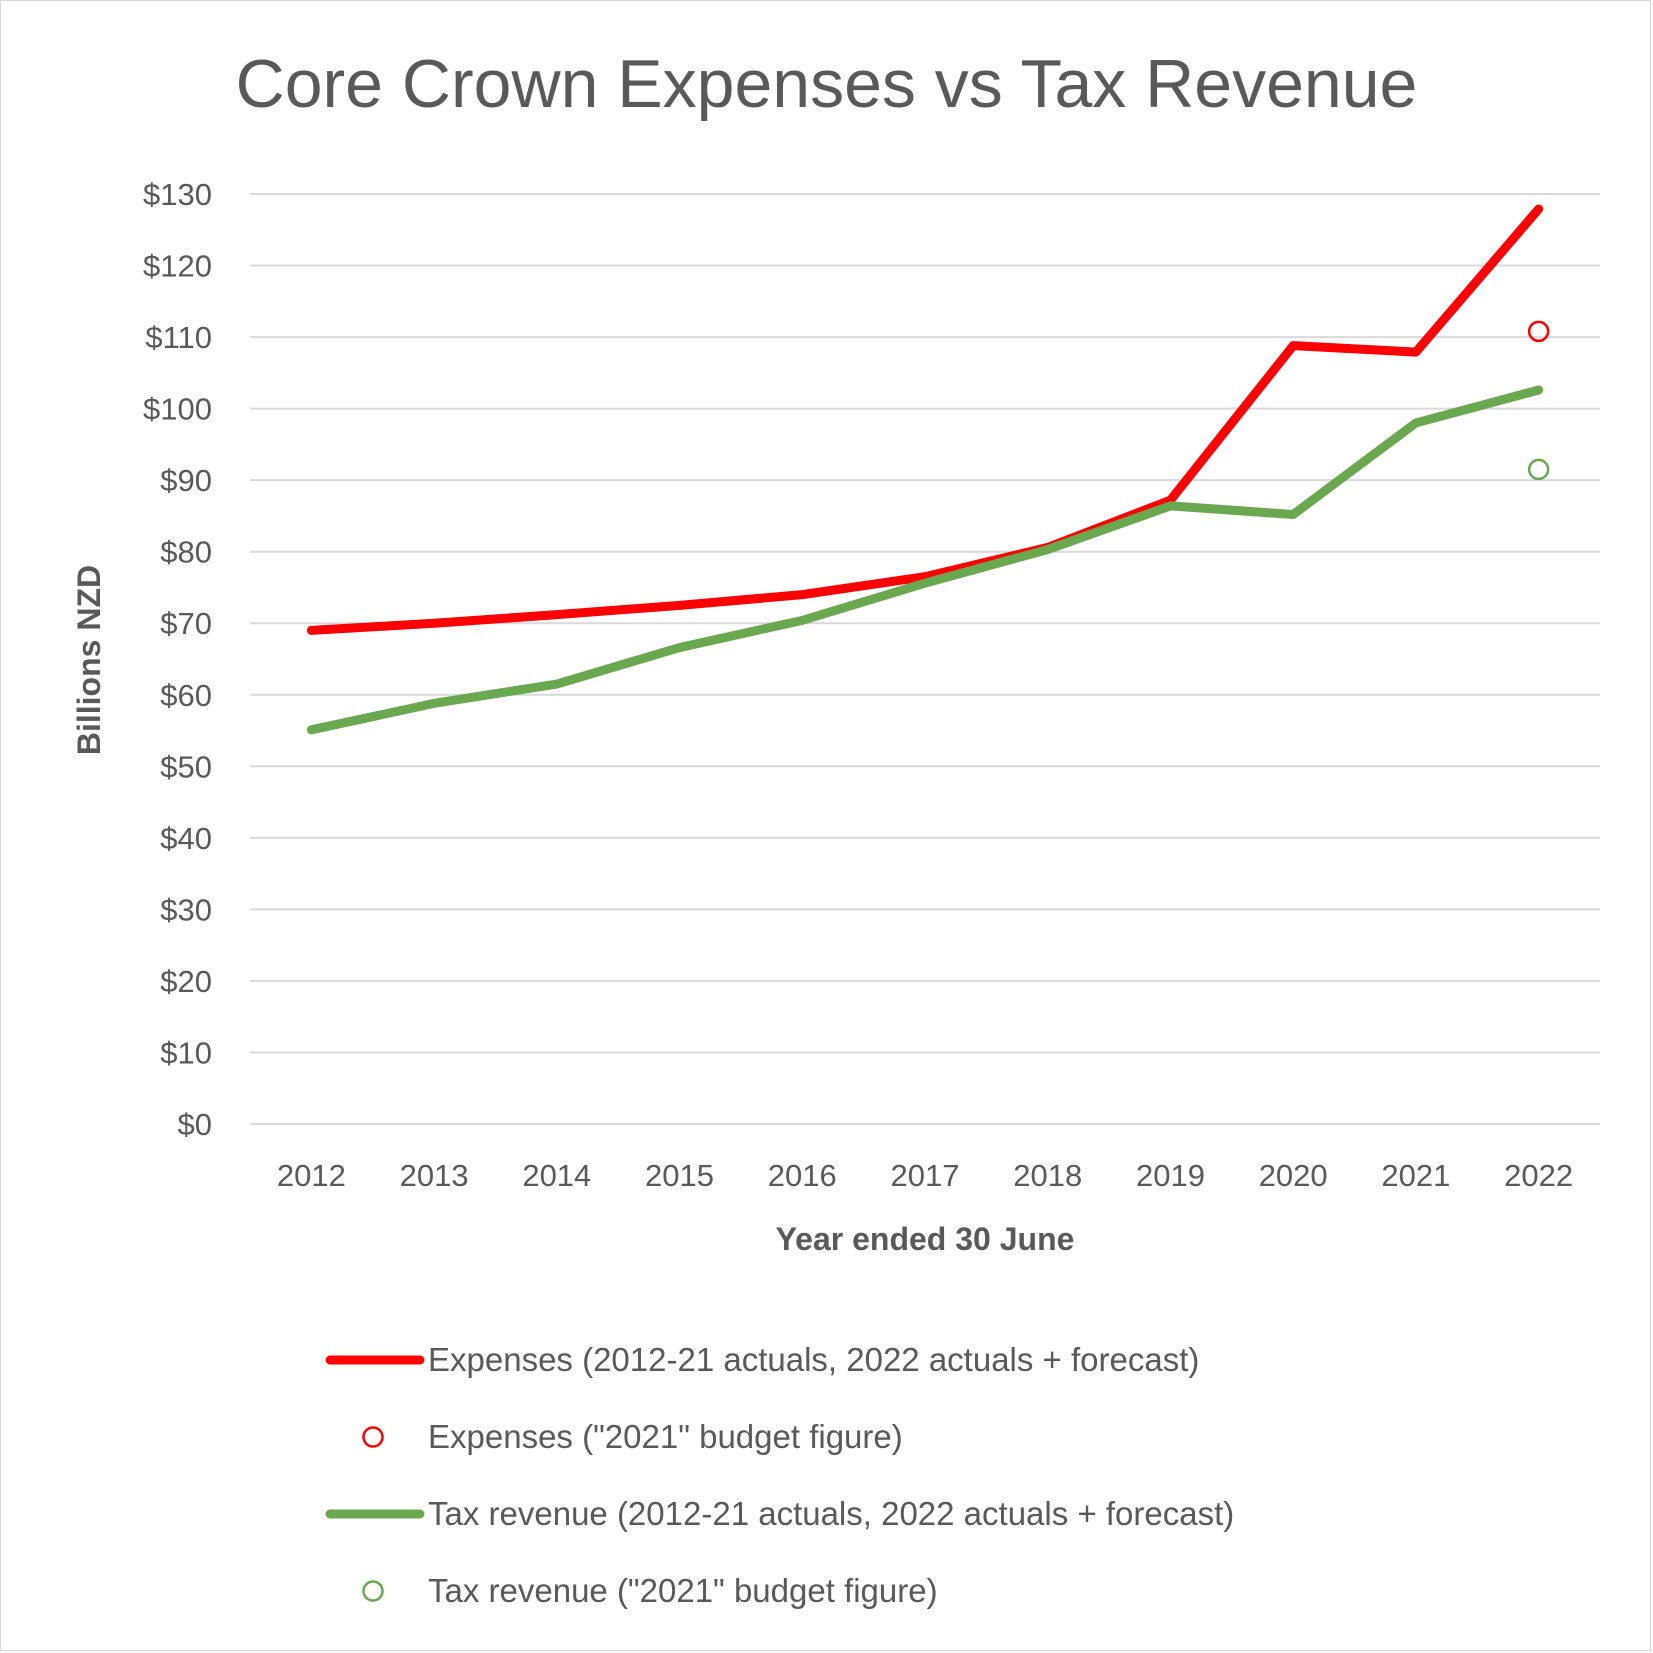 The image size is (1653, 1653). What do you see at coordinates (1415, 1175) in the screenshot?
I see `x-tick-label: 2021` at bounding box center [1415, 1175].